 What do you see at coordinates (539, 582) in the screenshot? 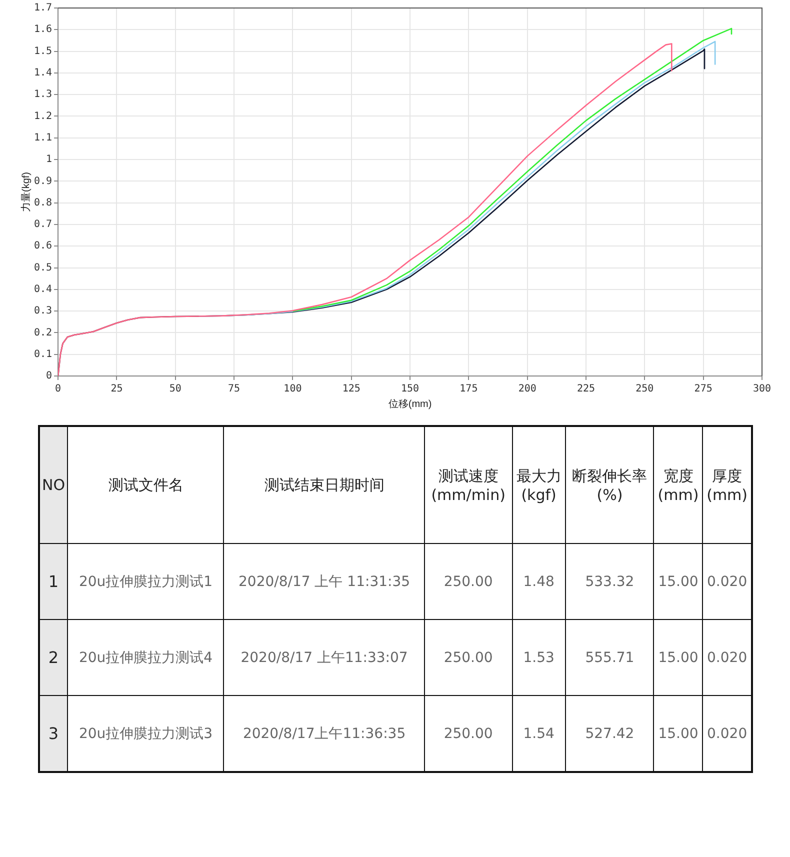
I see `text: 1.48` at bounding box center [539, 582].